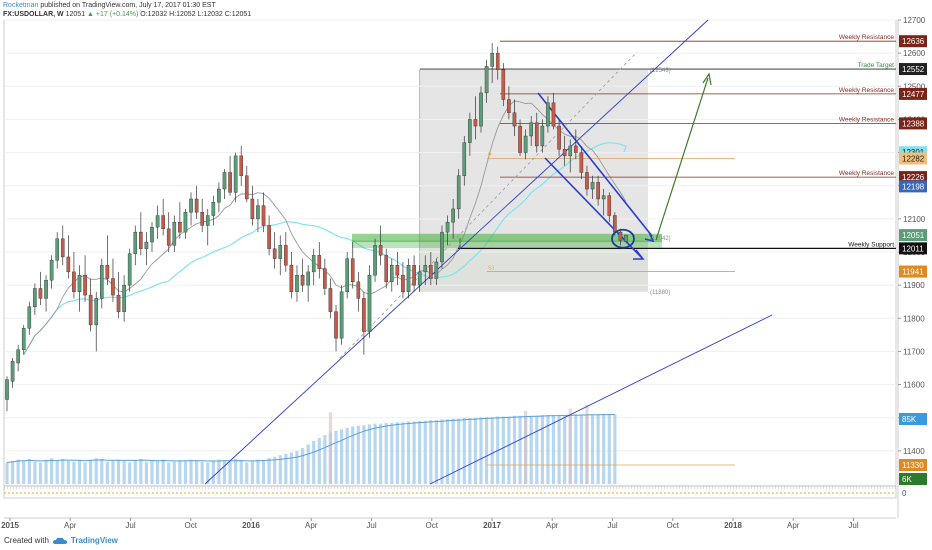 The height and width of the screenshot is (550, 932). What do you see at coordinates (26, 540) in the screenshot?
I see `created-with-label: Created with` at bounding box center [26, 540].